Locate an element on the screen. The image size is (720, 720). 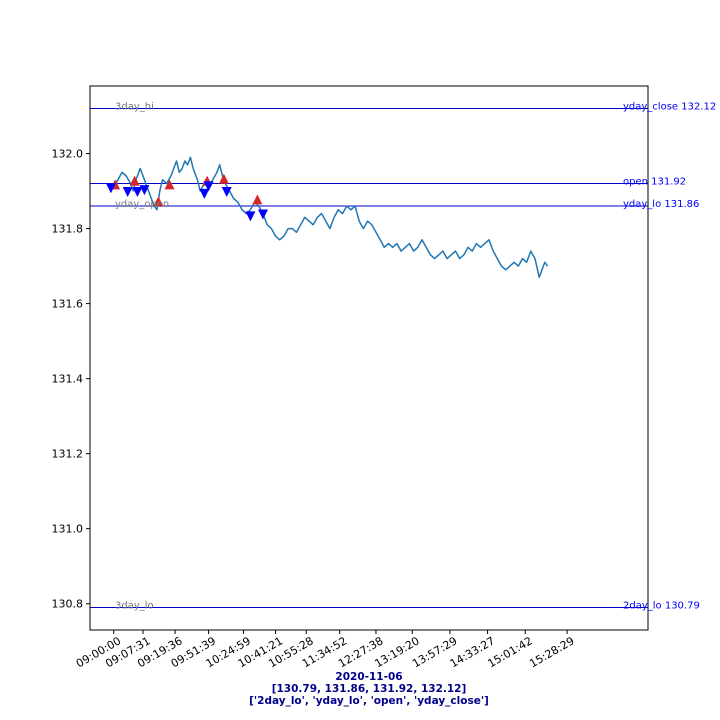
y-tick-label: 132.0 is located at coordinates (68, 154).